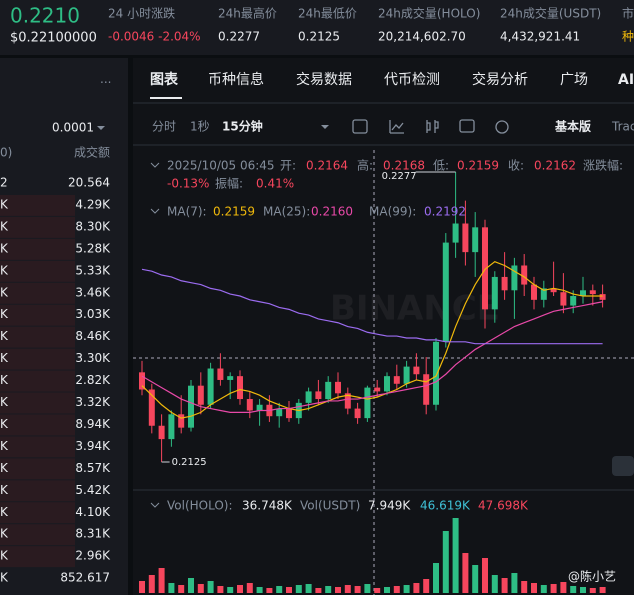  I want to click on last-price: 0.2210, so click(45, 16).